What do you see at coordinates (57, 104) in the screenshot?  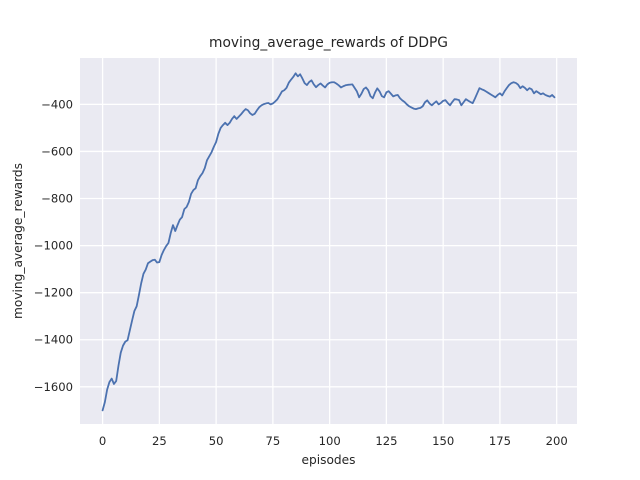 I see `y-tick-label: −400` at bounding box center [57, 104].